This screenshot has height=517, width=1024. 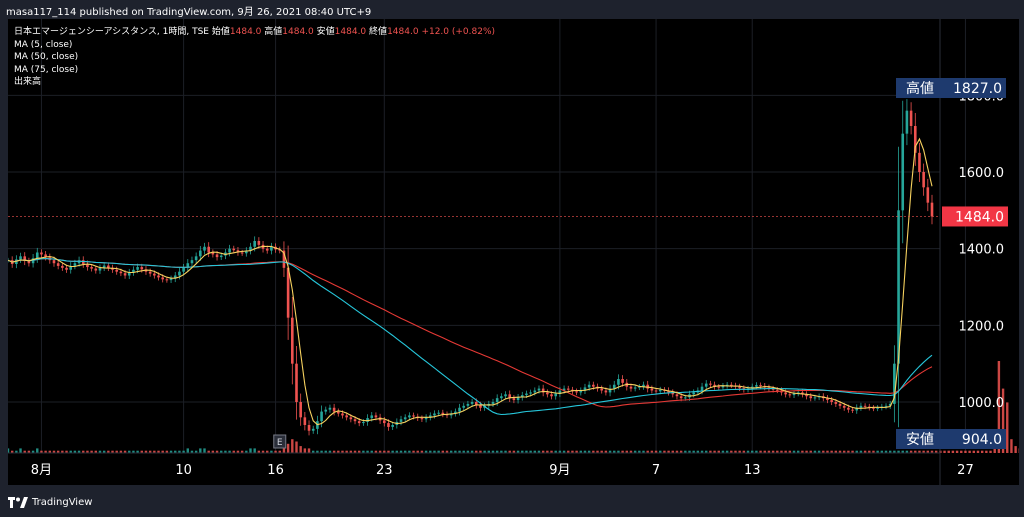 What do you see at coordinates (46, 57) in the screenshot?
I see `indicator-ma50: MA (50, close)` at bounding box center [46, 57].